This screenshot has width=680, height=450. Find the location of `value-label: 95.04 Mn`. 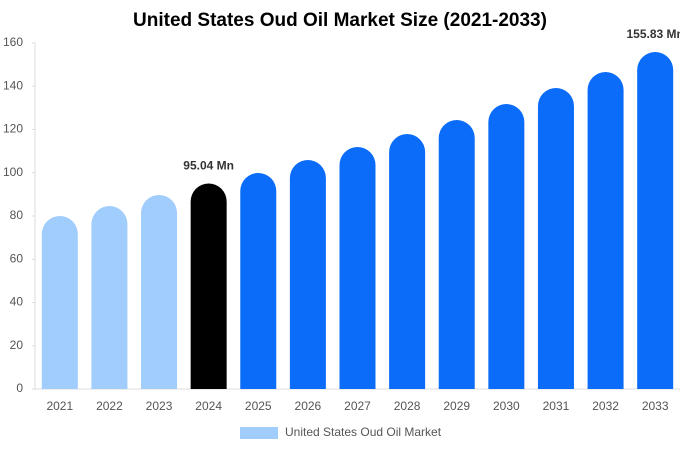

value-label: 95.04 Mn is located at coordinates (208, 166).